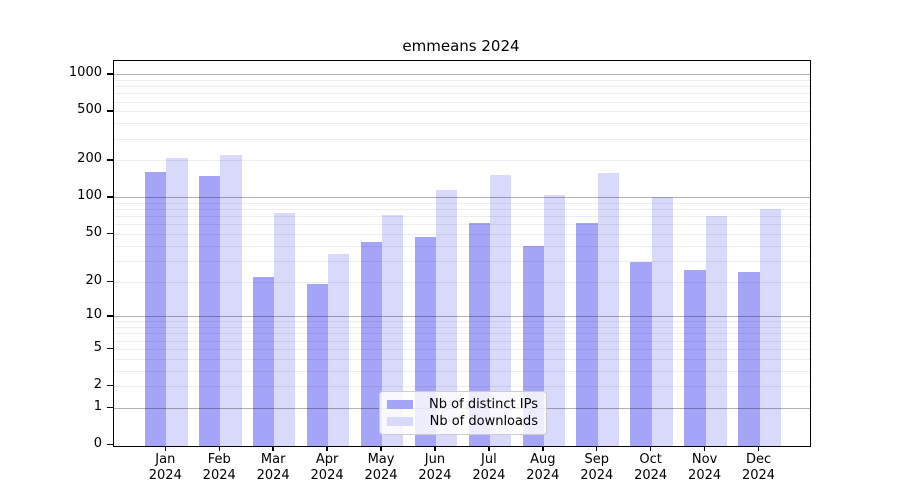 The image size is (900, 500). I want to click on bar-downloads-oct, so click(662, 321).